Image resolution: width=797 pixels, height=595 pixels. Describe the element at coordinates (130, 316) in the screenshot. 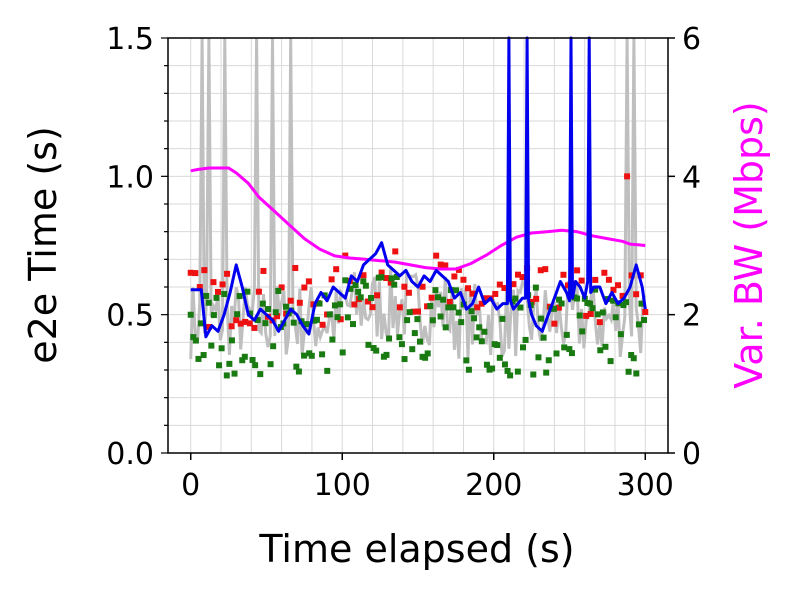

I see `y-tick-label: 0.5` at that location.